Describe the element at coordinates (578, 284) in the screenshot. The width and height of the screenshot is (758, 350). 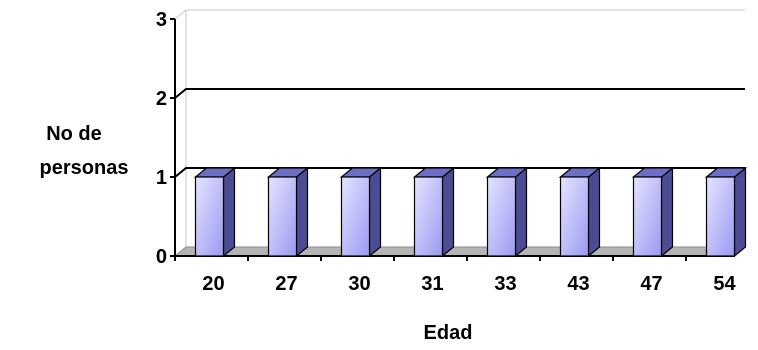
I see `x-tick-label: 43` at that location.